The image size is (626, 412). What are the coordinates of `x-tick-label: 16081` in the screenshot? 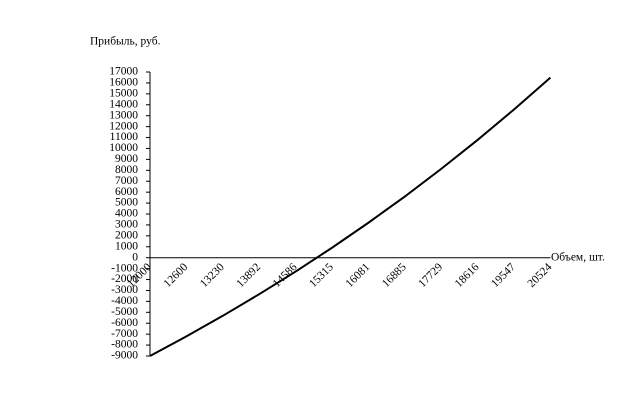 It's located at (358, 275).